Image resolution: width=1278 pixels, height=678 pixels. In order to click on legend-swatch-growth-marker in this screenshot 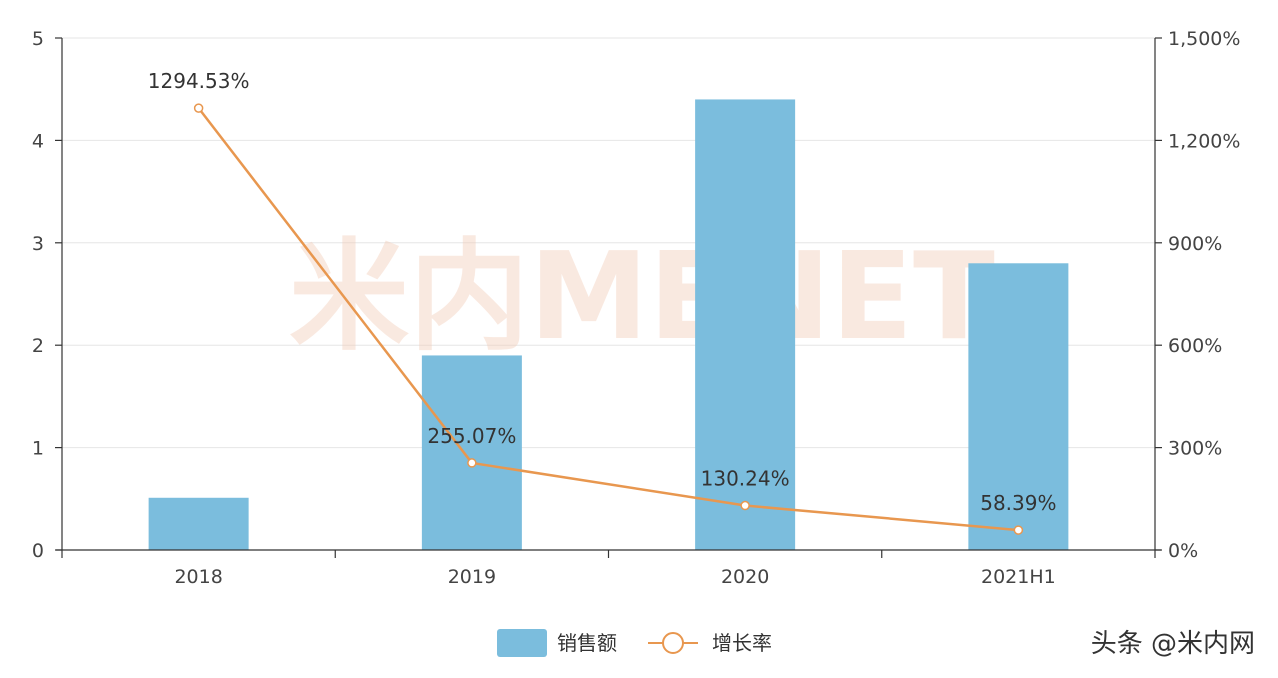, I will do `click(673, 643)`.